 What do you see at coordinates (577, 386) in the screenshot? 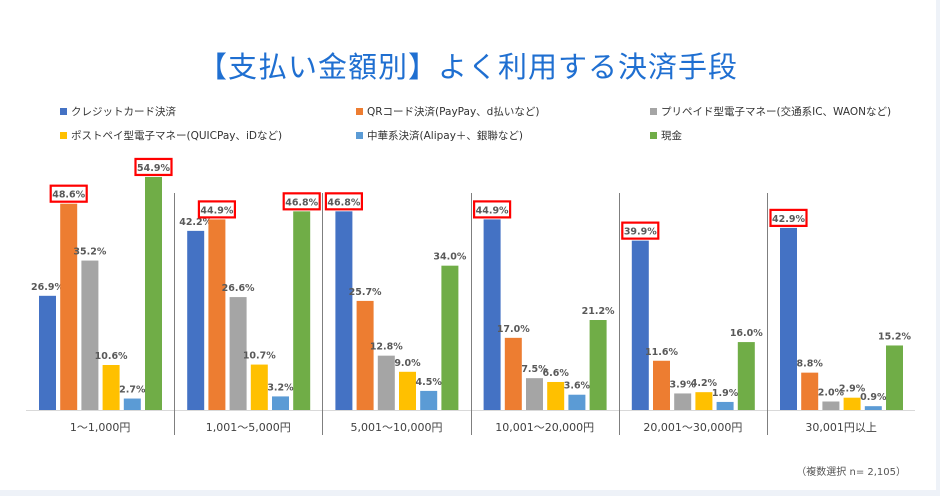
I see `data-label: 3.6%` at bounding box center [577, 386].